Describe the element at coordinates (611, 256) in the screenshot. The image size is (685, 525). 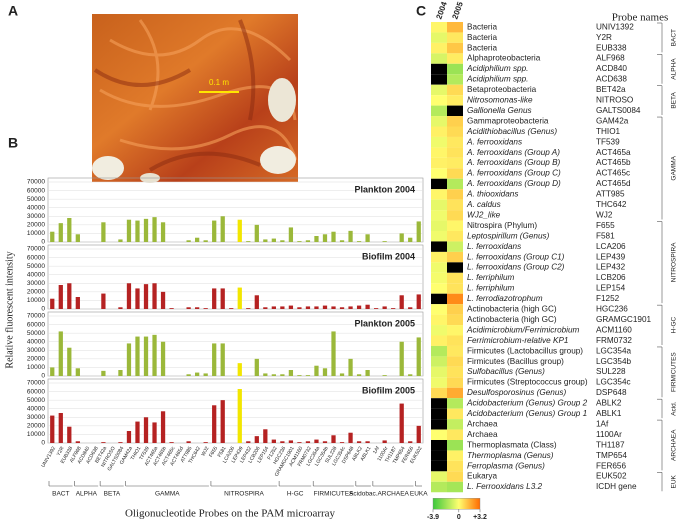
I see `probe-name: LEP439` at that location.